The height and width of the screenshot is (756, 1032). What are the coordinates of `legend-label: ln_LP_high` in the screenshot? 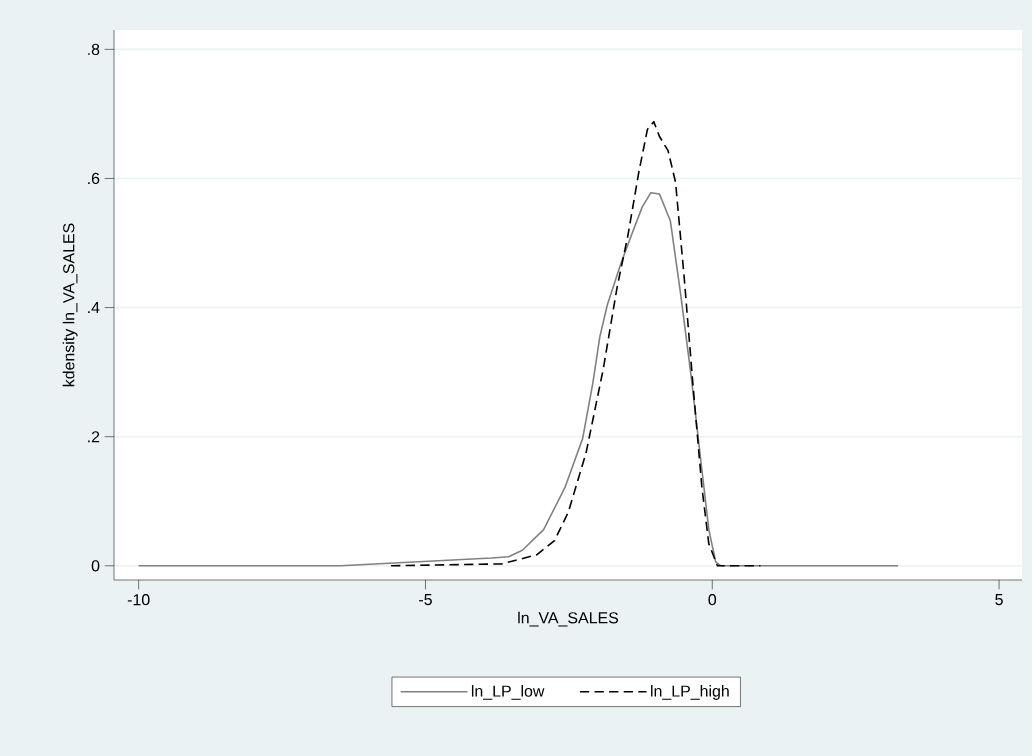 It's located at (690, 692).